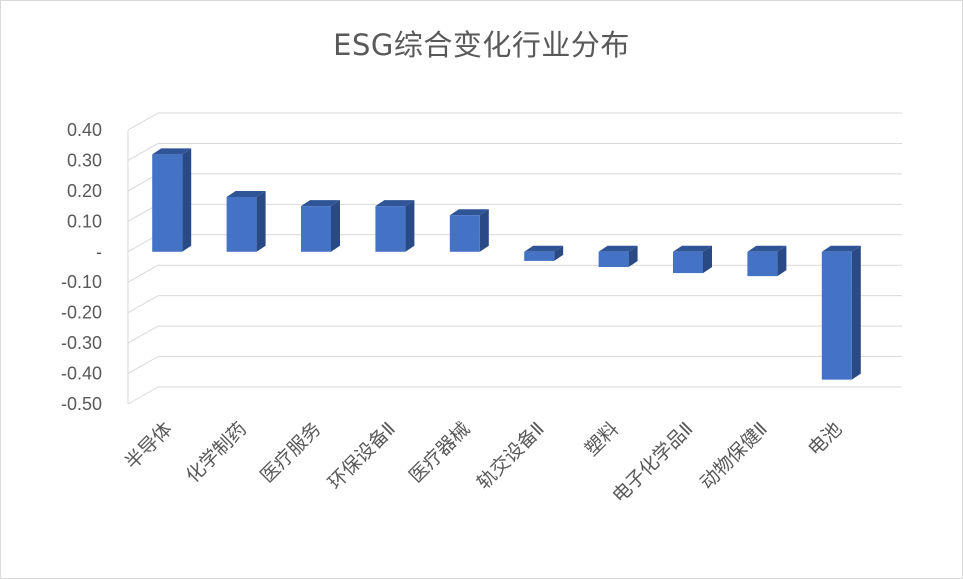 The image size is (963, 579). Describe the element at coordinates (825, 439) in the screenshot. I see `x-tick-label: 电池` at that location.